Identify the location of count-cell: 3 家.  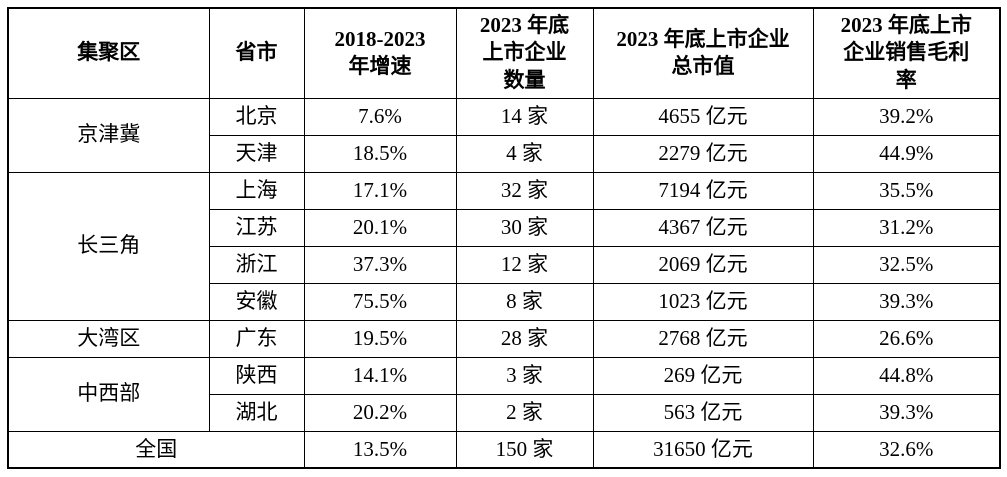
(524, 375).